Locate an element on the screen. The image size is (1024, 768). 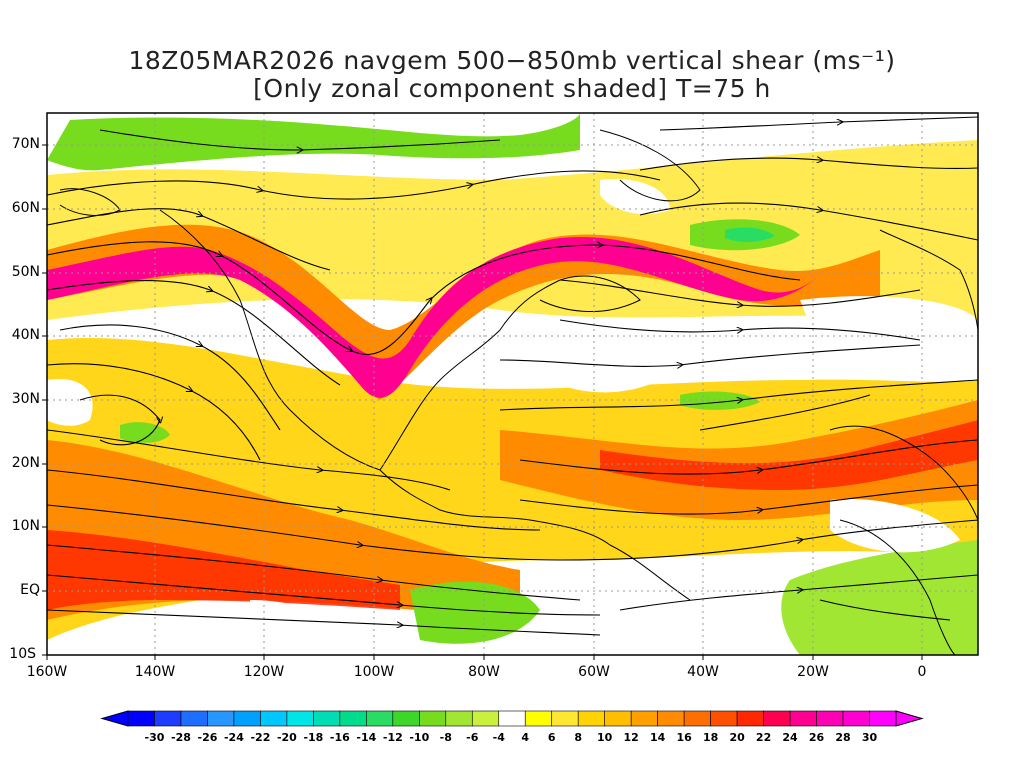
colorbar-label: 6 is located at coordinates (551, 737).